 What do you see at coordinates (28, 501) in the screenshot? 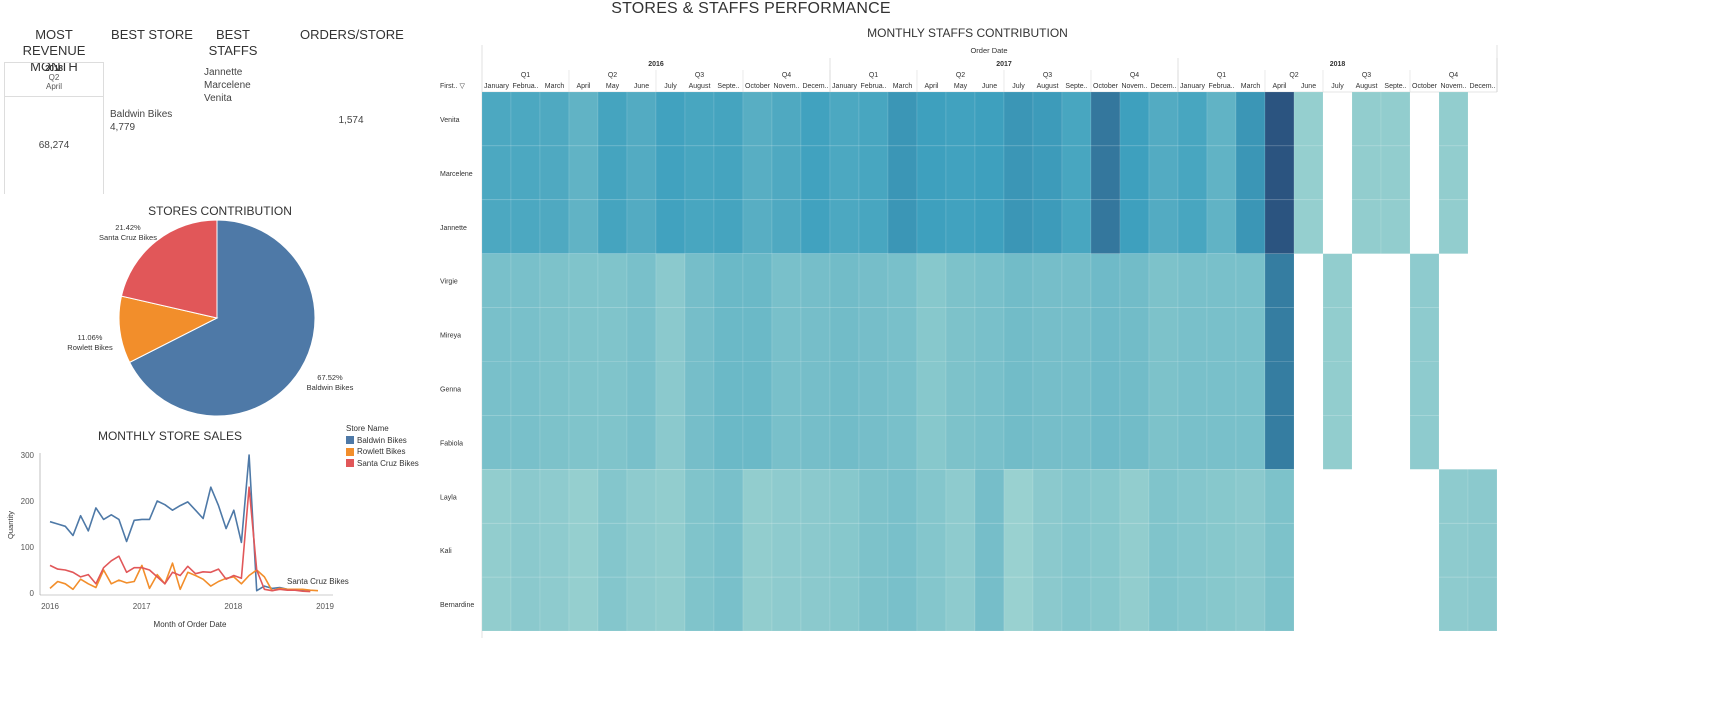
I see `y-tick-label: 200` at bounding box center [28, 501].